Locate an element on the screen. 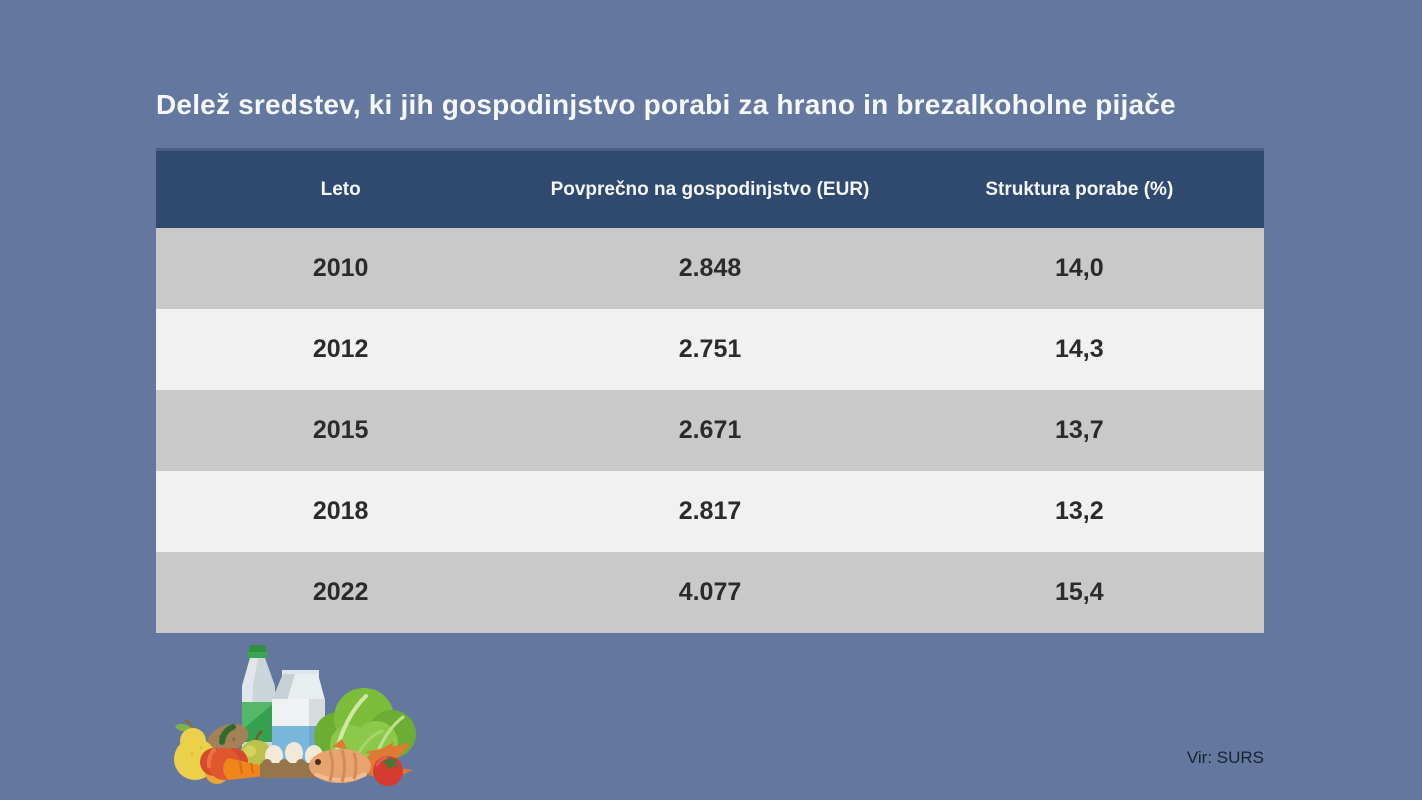 This screenshot has height=800, width=1422. table-cell: 2010 is located at coordinates (340, 268).